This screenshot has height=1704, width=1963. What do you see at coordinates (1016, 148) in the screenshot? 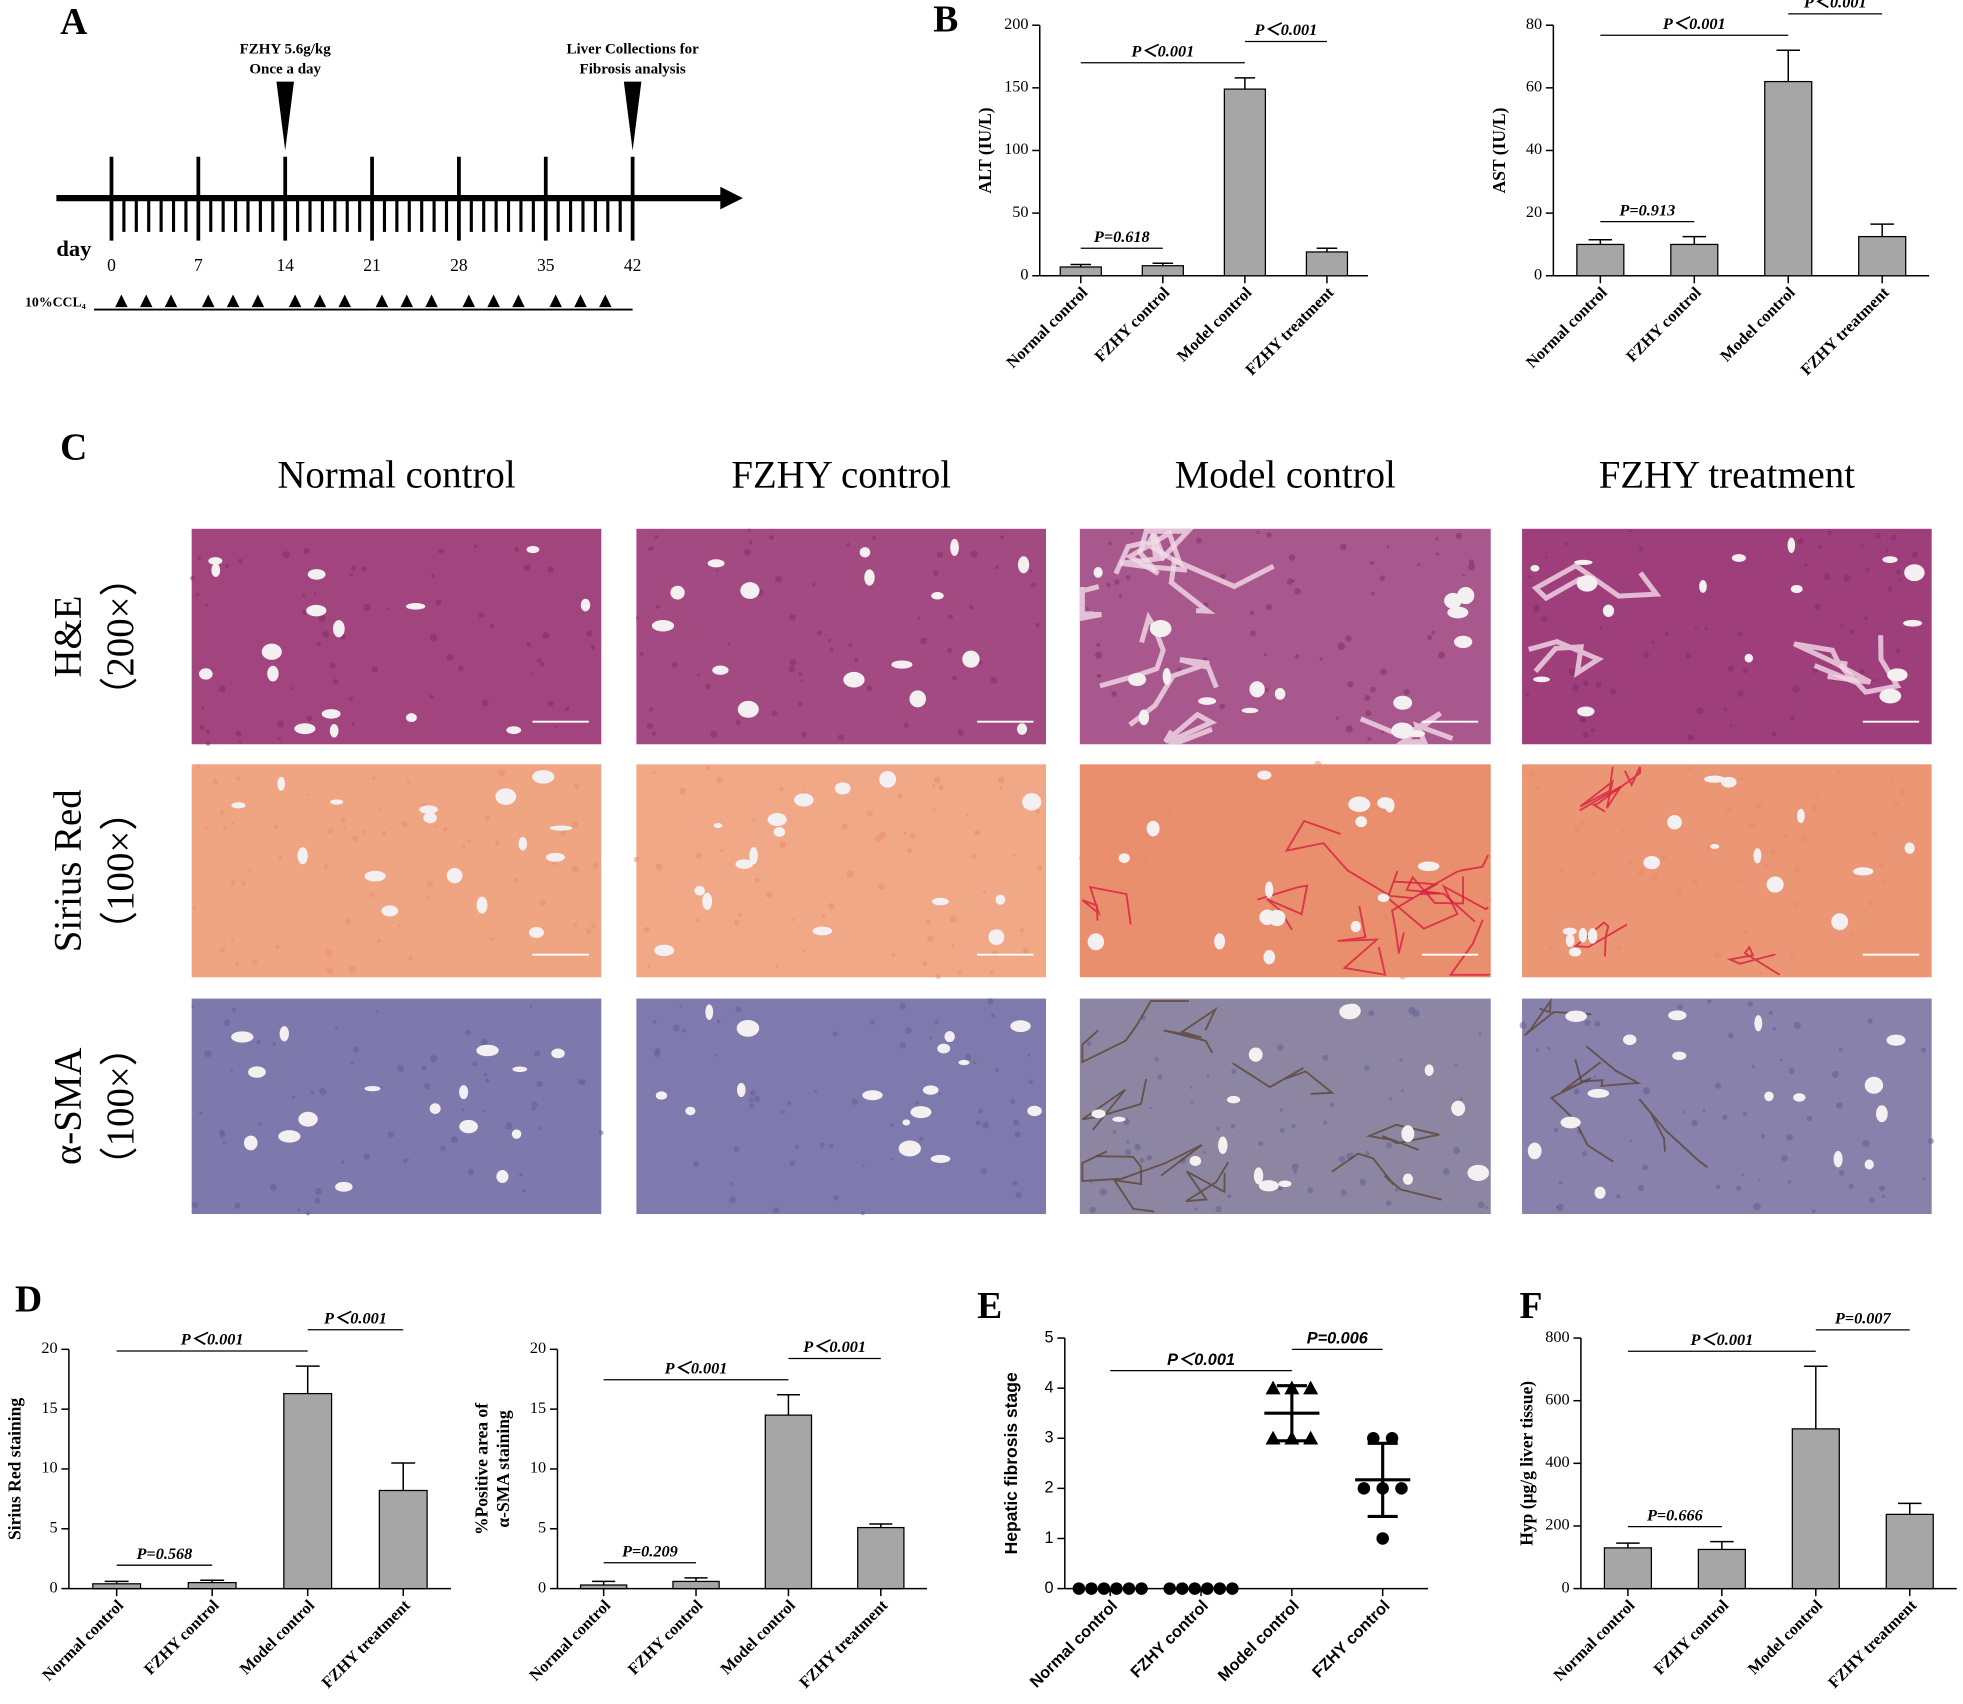
I see `y-tick-label: 100` at bounding box center [1016, 148].